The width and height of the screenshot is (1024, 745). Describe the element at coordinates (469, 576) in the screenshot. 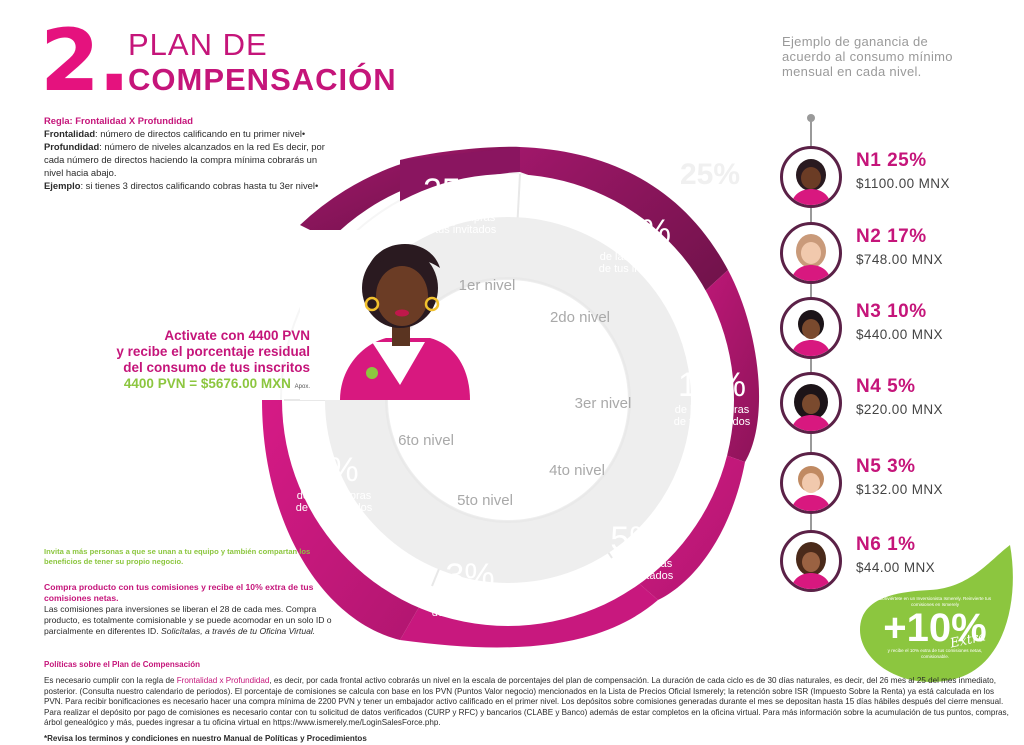

I see `pct-n5: 3%` at that location.